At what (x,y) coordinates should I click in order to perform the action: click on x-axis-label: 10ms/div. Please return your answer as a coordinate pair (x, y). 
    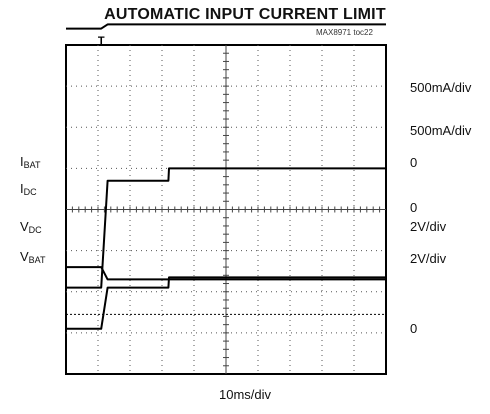
    Looking at the image, I should click on (245, 394).